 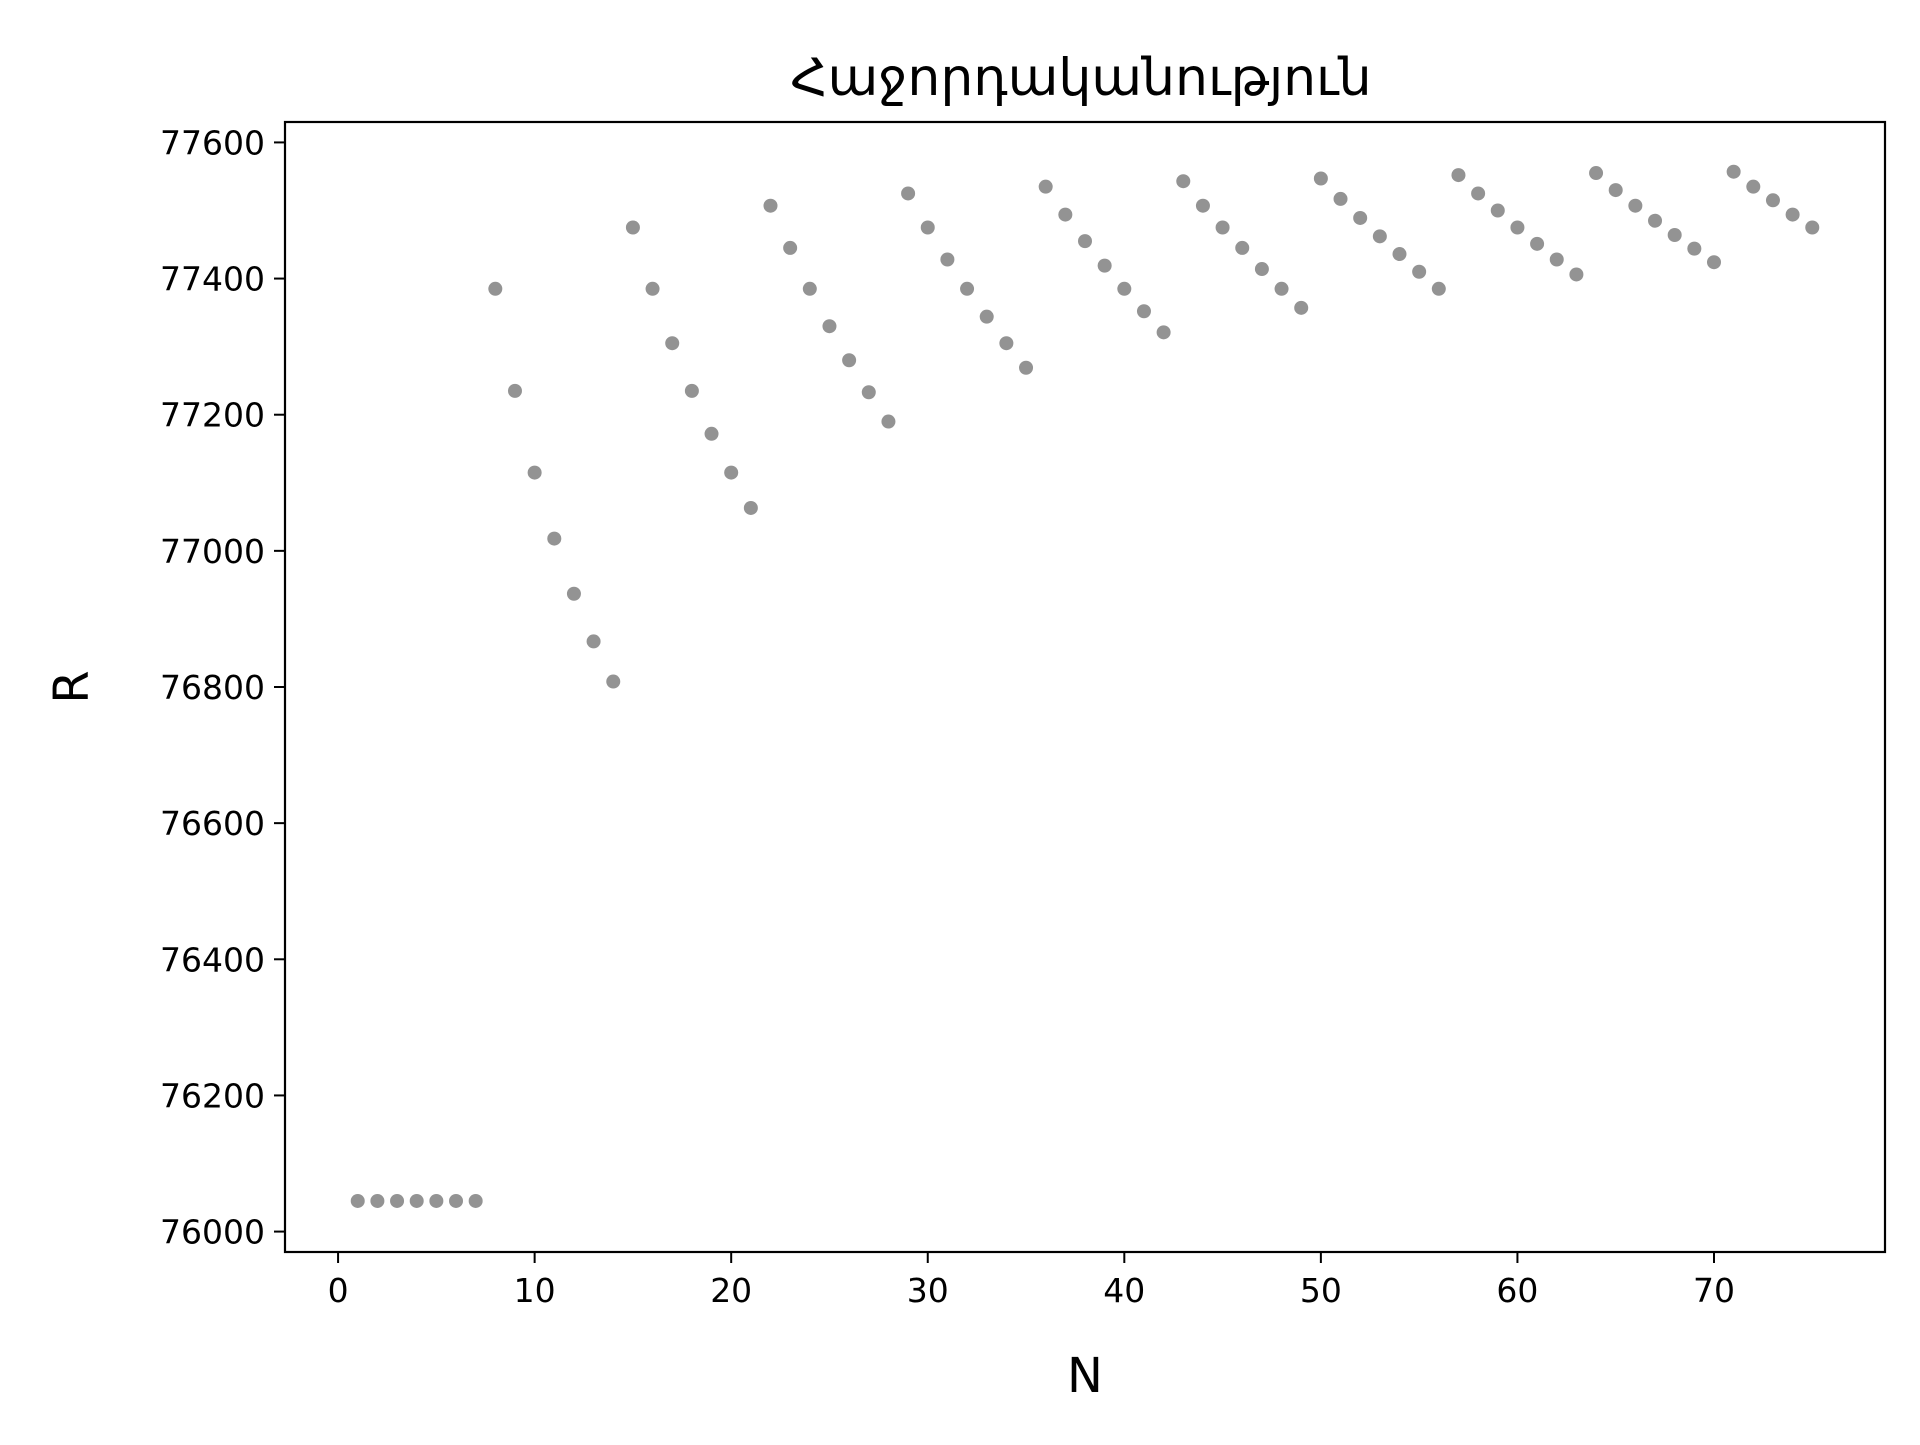 What do you see at coordinates (731, 1290) in the screenshot?
I see `x-tick-label: 20` at bounding box center [731, 1290].